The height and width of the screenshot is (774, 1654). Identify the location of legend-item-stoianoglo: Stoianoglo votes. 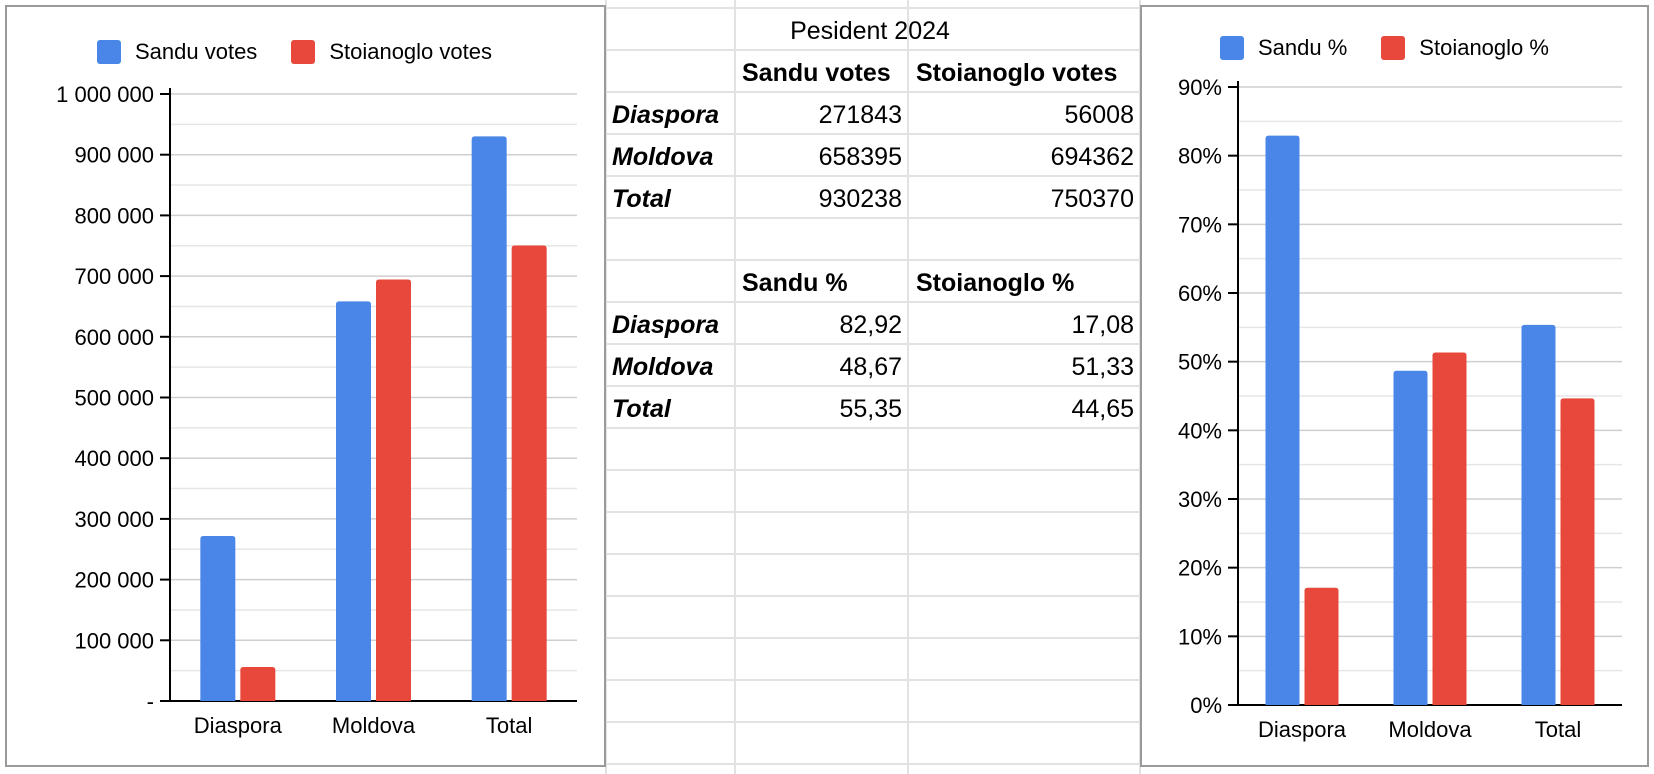
(391, 52).